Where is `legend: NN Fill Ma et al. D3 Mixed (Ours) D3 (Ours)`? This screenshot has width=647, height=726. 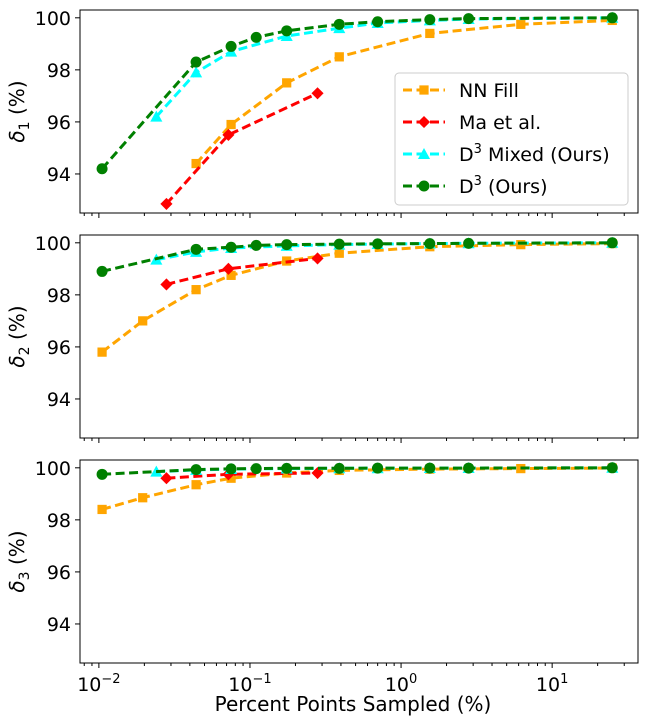
legend: NN Fill Ma et al. D3 Mixed (Ours) D3 (Ours) is located at coordinates (511, 139).